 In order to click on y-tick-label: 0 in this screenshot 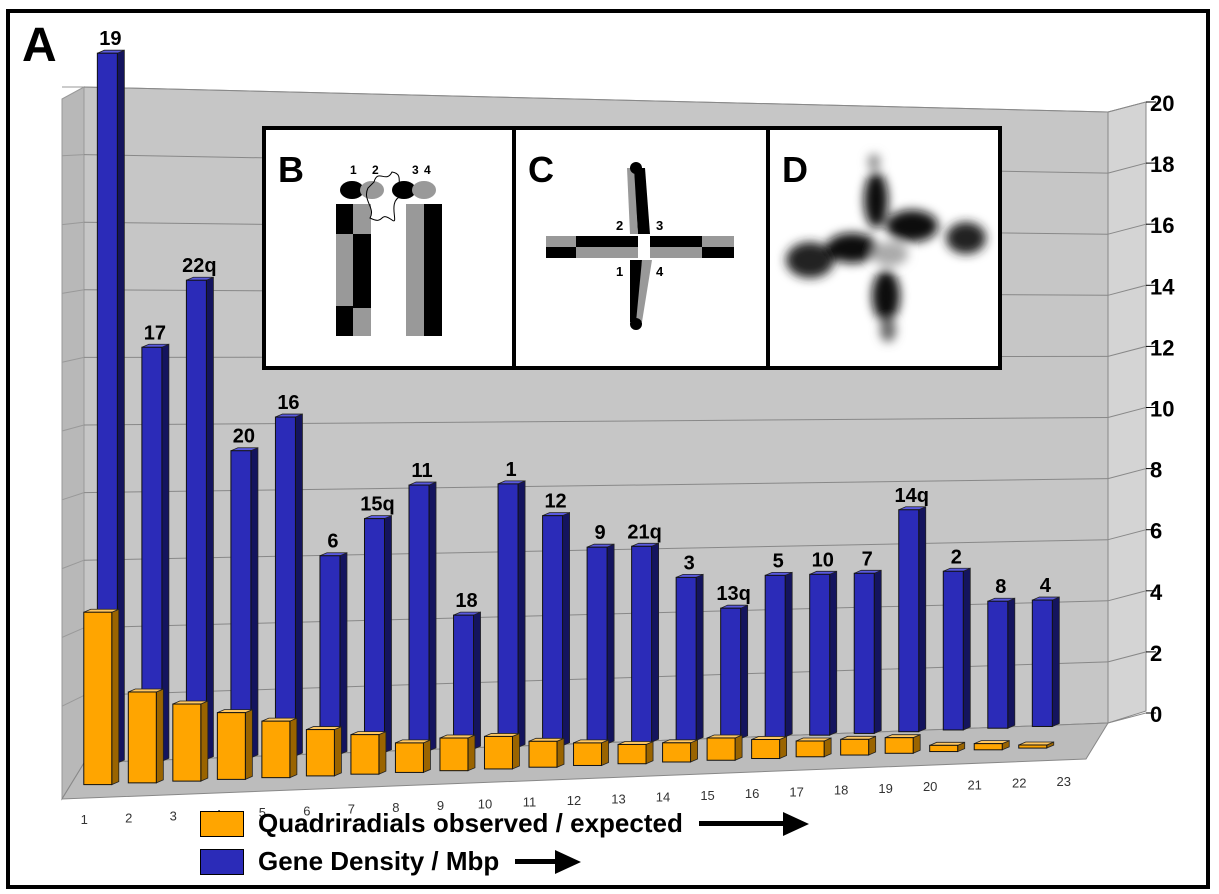, I will do `click(1156, 714)`.